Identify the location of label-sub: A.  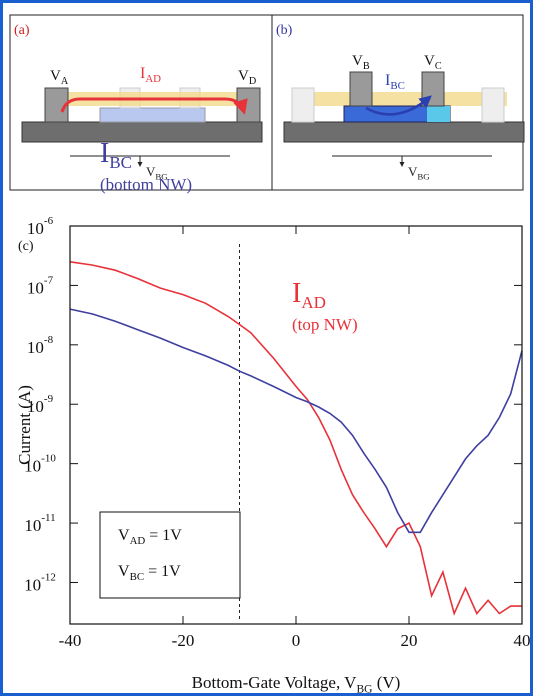
(65, 81).